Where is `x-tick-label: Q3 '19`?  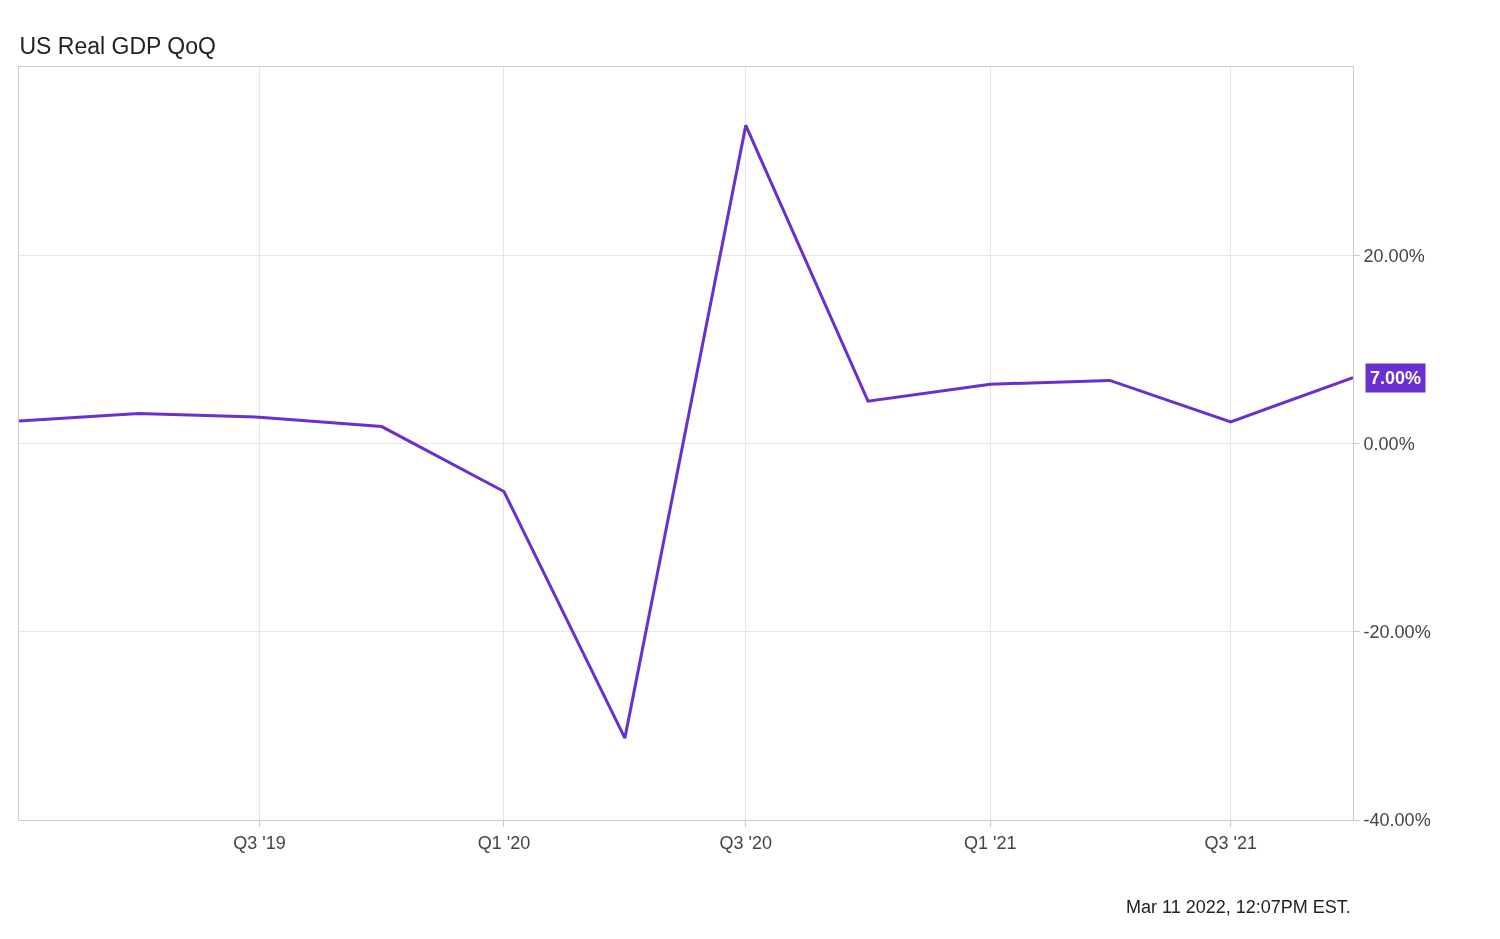
x-tick-label: Q3 '19 is located at coordinates (259, 842).